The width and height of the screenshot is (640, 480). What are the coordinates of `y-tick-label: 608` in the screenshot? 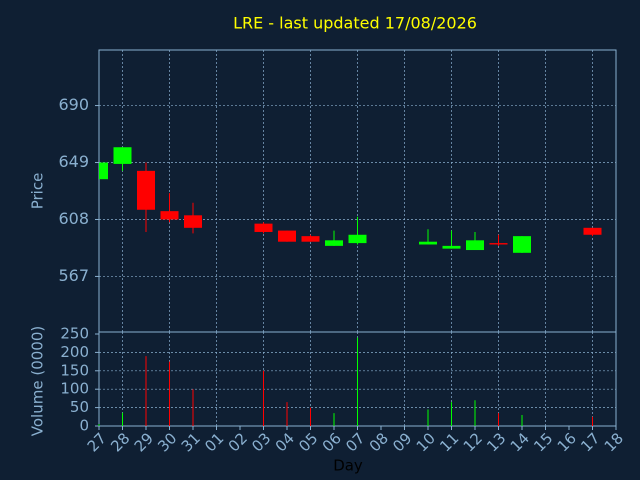 It's located at (73, 218).